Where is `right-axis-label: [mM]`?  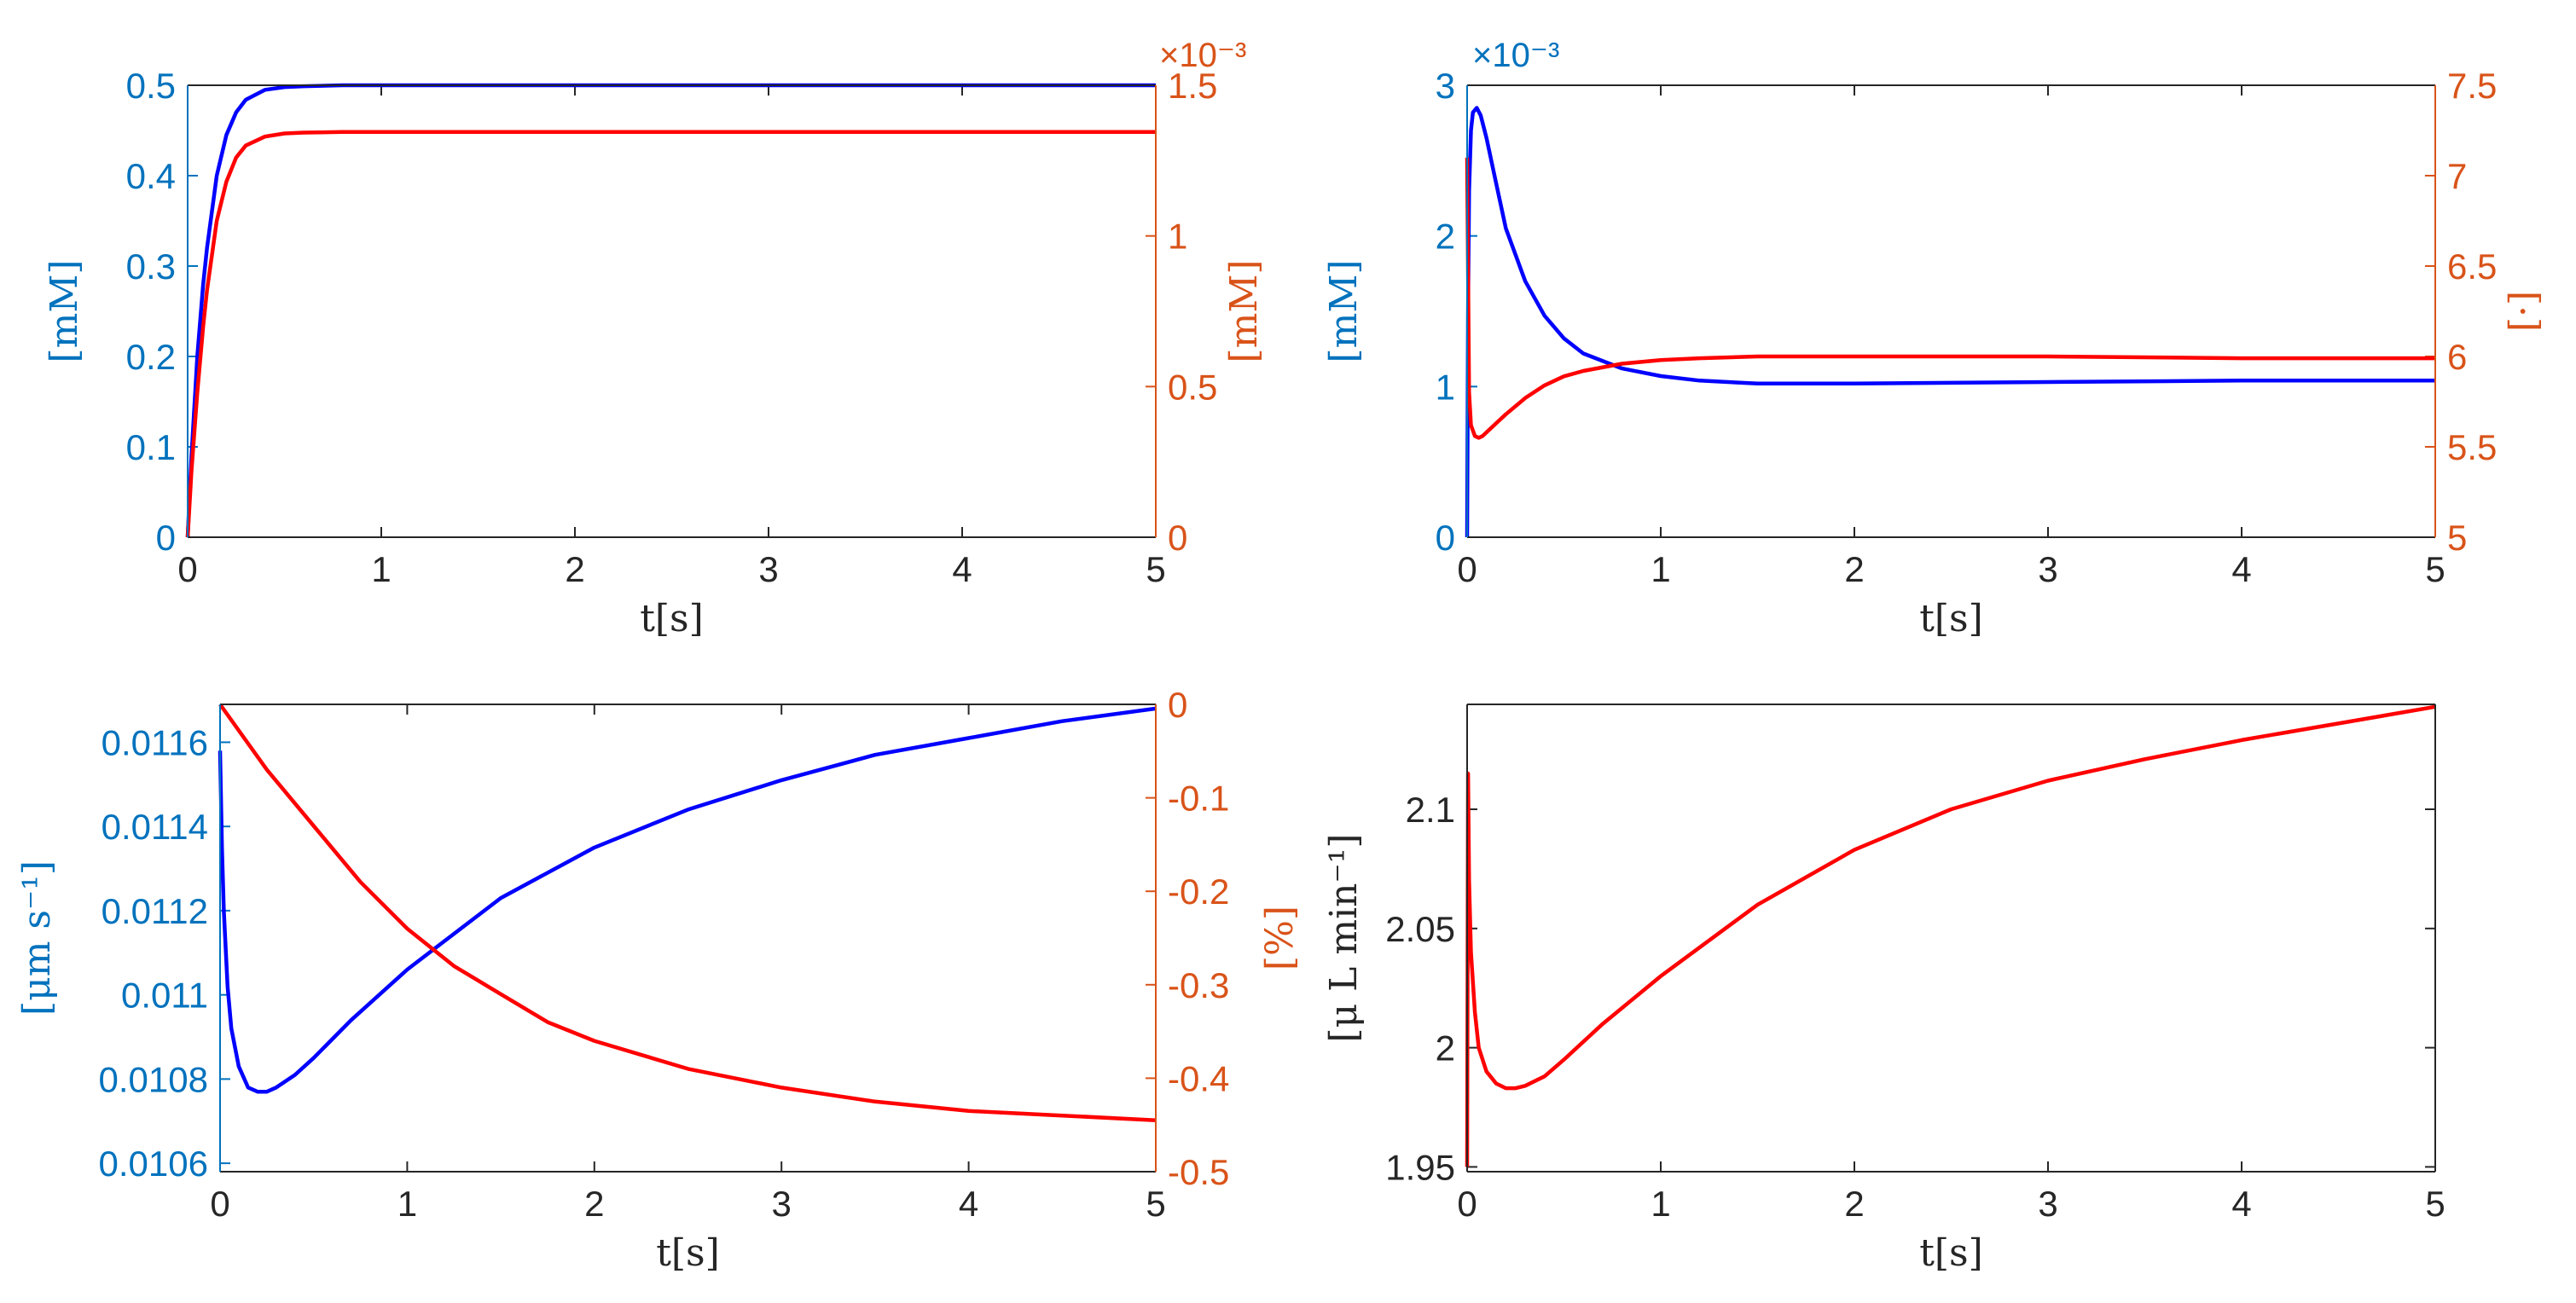 right-axis-label: [mM] is located at coordinates (1244, 311).